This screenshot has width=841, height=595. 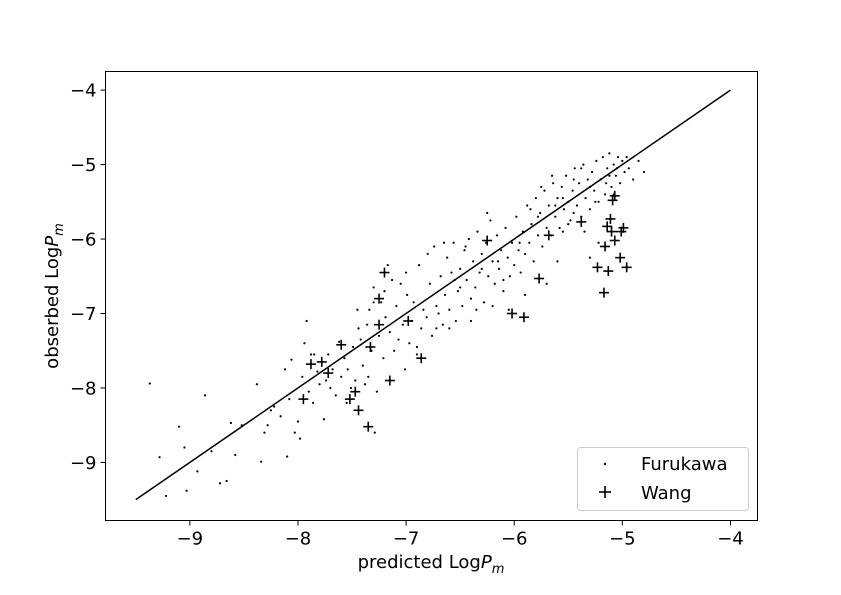 What do you see at coordinates (663, 479) in the screenshot?
I see `legend-box` at bounding box center [663, 479].